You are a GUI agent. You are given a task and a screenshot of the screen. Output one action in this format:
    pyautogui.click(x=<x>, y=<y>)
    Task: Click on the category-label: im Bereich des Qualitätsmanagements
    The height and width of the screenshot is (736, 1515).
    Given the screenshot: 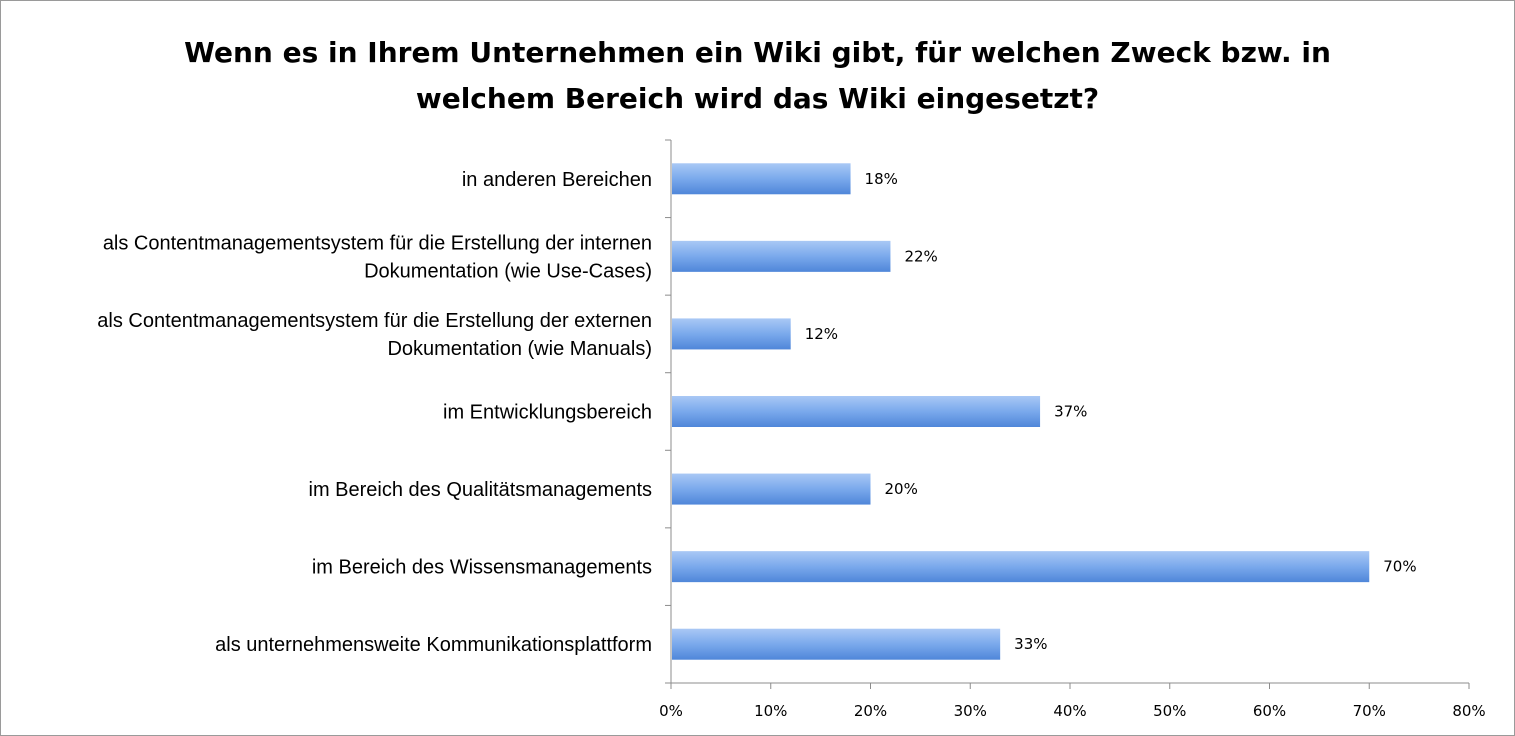 What is the action you would take?
    pyautogui.click(x=481, y=490)
    